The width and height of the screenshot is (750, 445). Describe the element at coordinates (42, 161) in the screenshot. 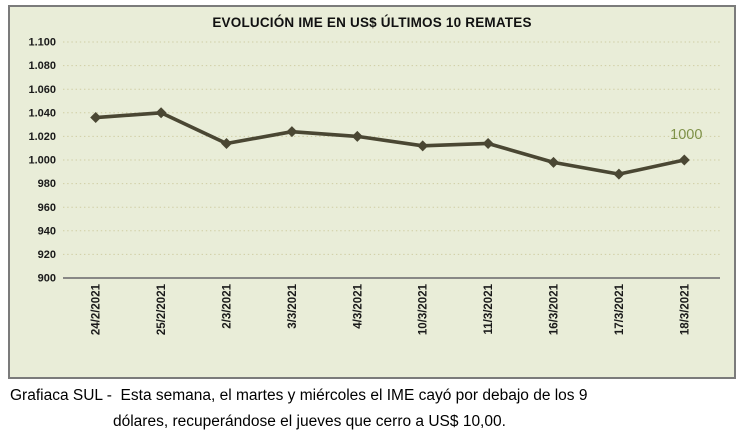

I see `y-tick-label: 1.000` at that location.